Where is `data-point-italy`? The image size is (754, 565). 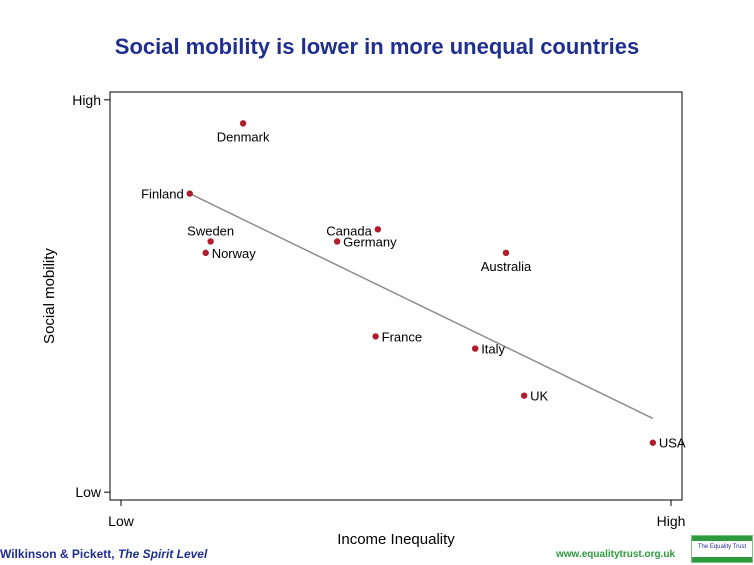
data-point-italy is located at coordinates (475, 348).